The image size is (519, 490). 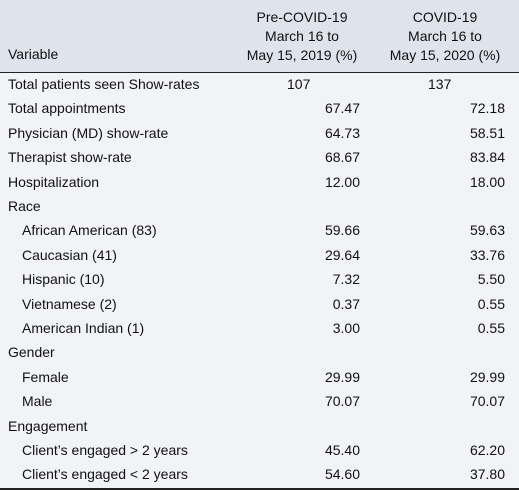 What do you see at coordinates (259, 354) in the screenshot?
I see `table-row: Gender` at bounding box center [259, 354].